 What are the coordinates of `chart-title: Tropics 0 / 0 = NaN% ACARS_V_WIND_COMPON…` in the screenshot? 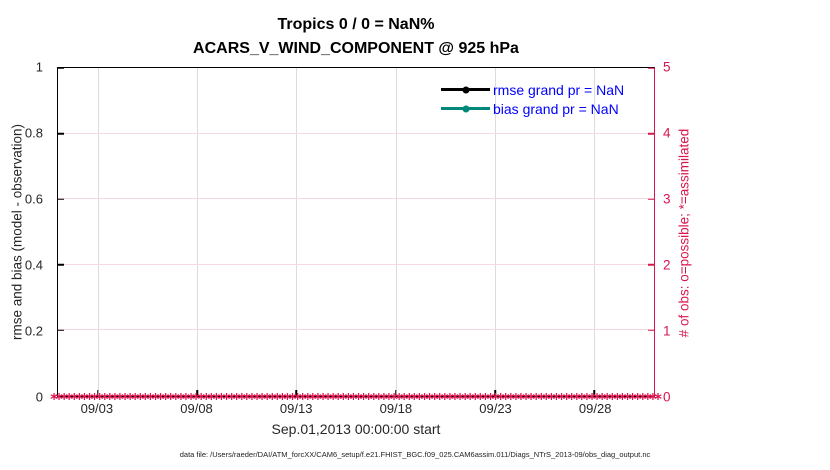 It's located at (356, 37).